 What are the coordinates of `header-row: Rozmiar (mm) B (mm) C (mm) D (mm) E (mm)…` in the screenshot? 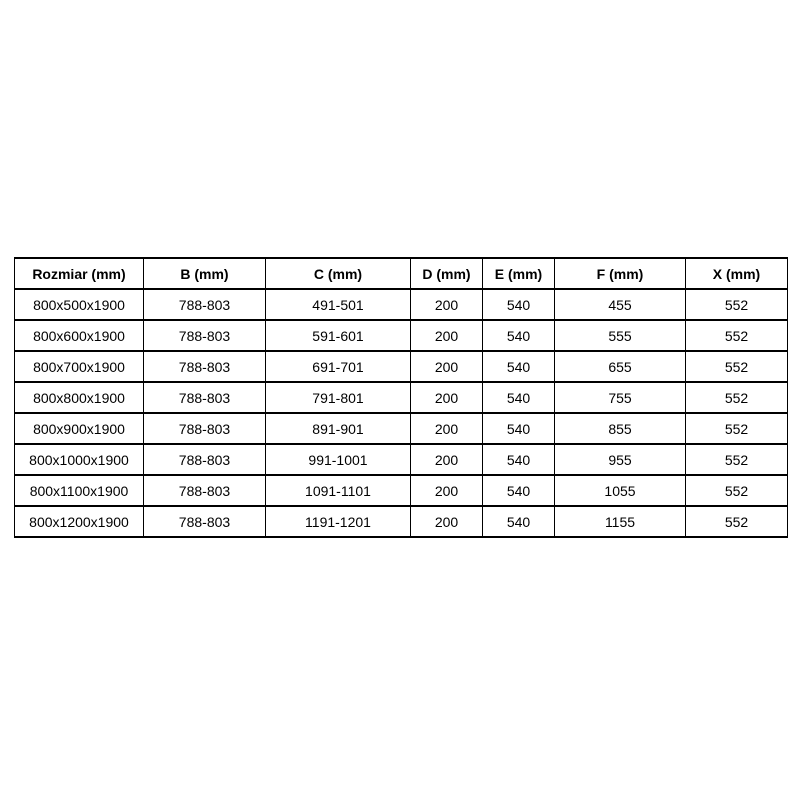 It's located at (401, 273).